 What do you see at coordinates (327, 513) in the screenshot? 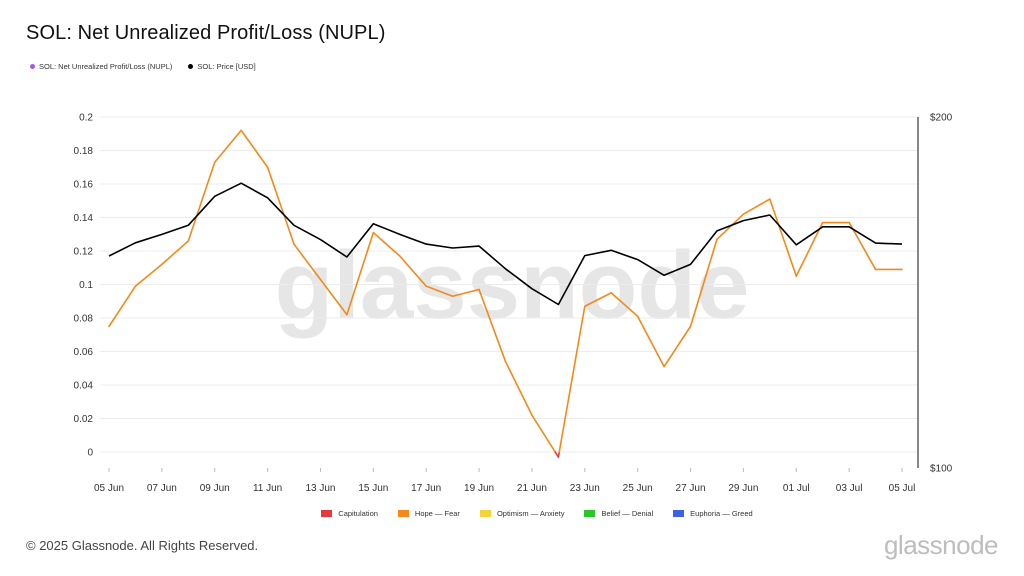
I see `zone-swatch-capitulation-icon` at bounding box center [327, 513].